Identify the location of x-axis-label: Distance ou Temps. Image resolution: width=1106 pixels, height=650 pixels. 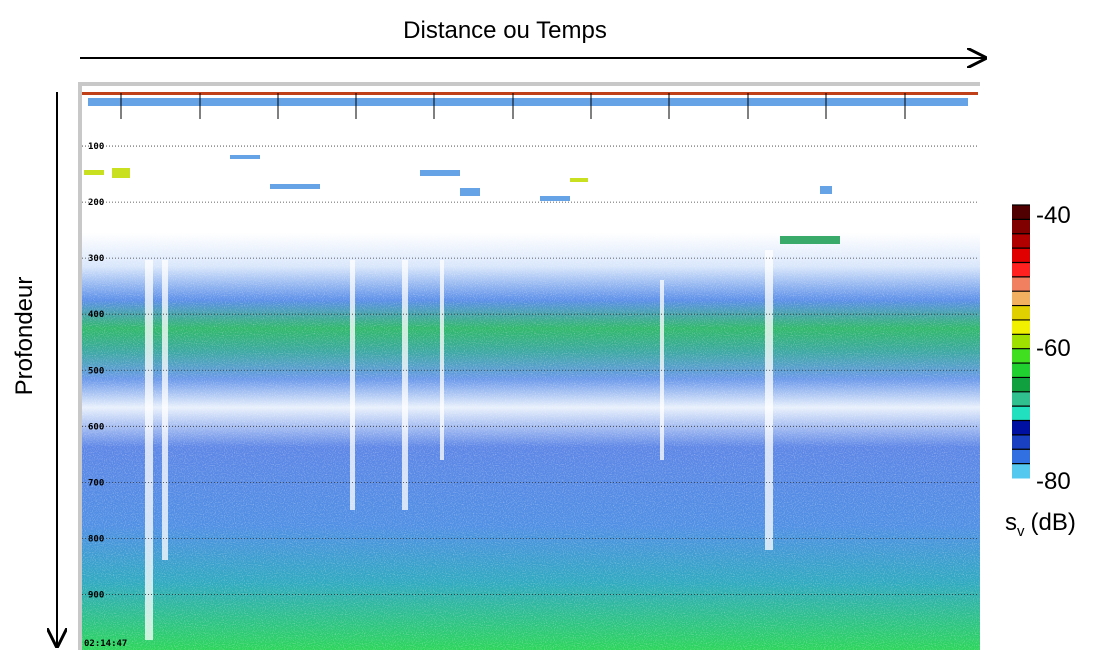
(505, 30).